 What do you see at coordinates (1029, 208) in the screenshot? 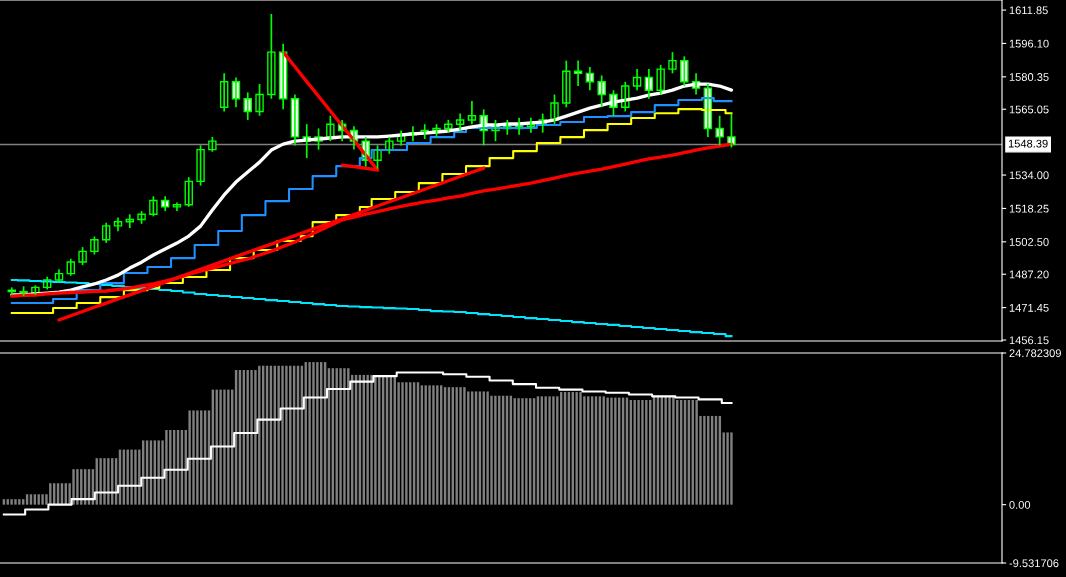
I see `y-tick-label: 1518.25` at bounding box center [1029, 208].